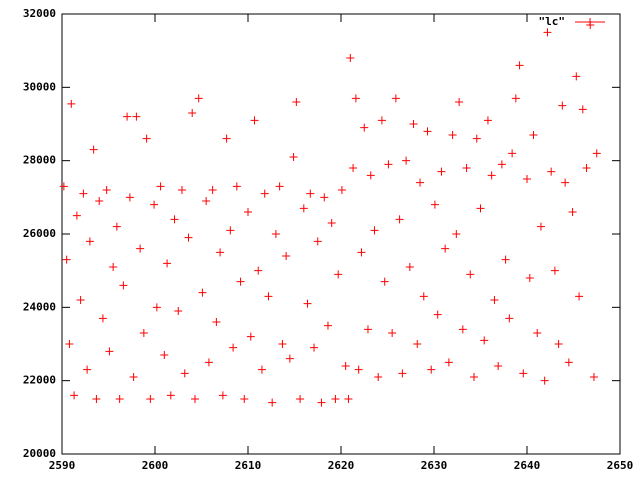  Describe the element at coordinates (62, 465) in the screenshot. I see `x-tick-label: 2590` at that location.